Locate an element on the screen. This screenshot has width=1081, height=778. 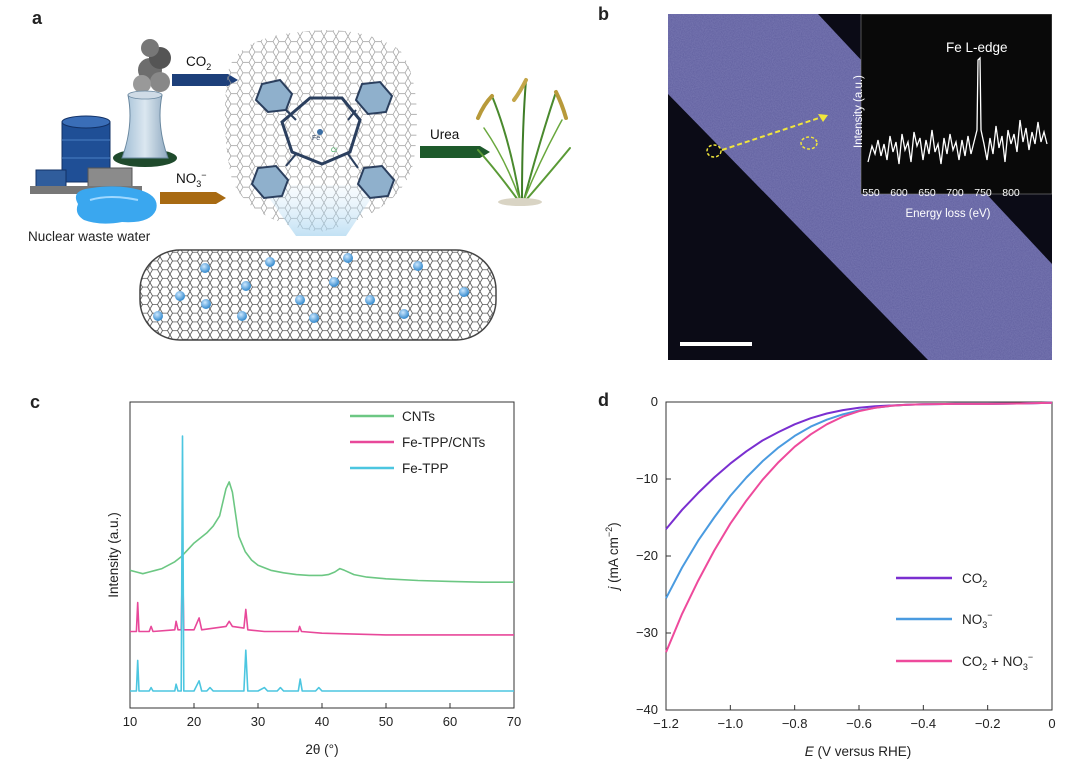
svg-text: 800 is located at coordinates (1011, 193).